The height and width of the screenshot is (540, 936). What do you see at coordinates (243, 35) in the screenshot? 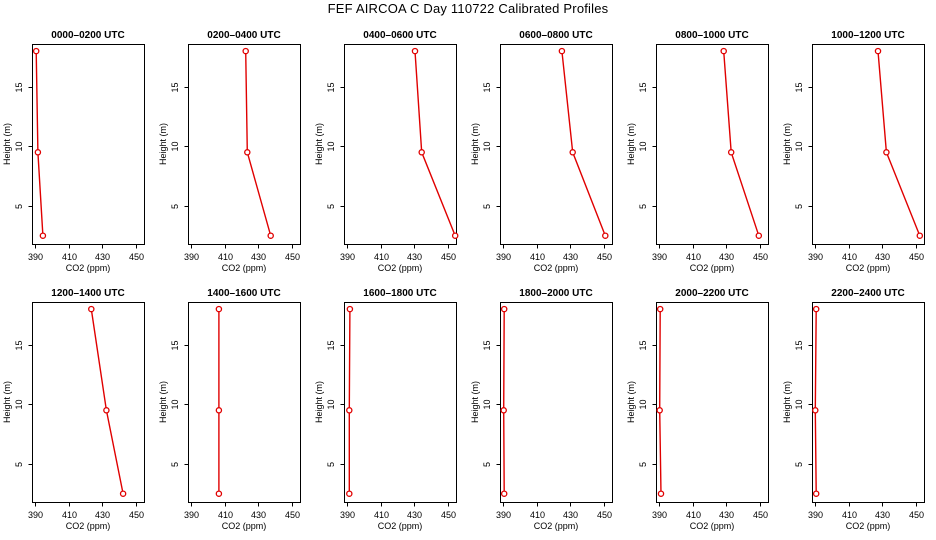
I see `panel-title: 0200–0400 UTC` at bounding box center [243, 35].